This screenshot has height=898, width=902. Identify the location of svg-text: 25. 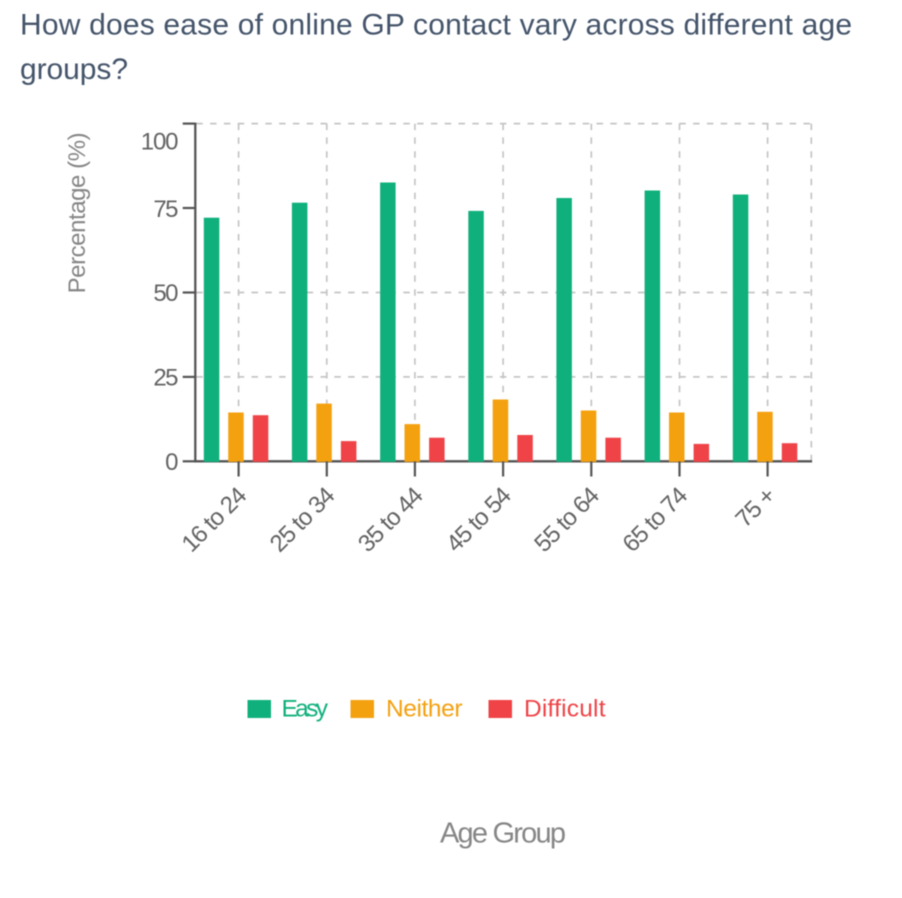
(165, 378).